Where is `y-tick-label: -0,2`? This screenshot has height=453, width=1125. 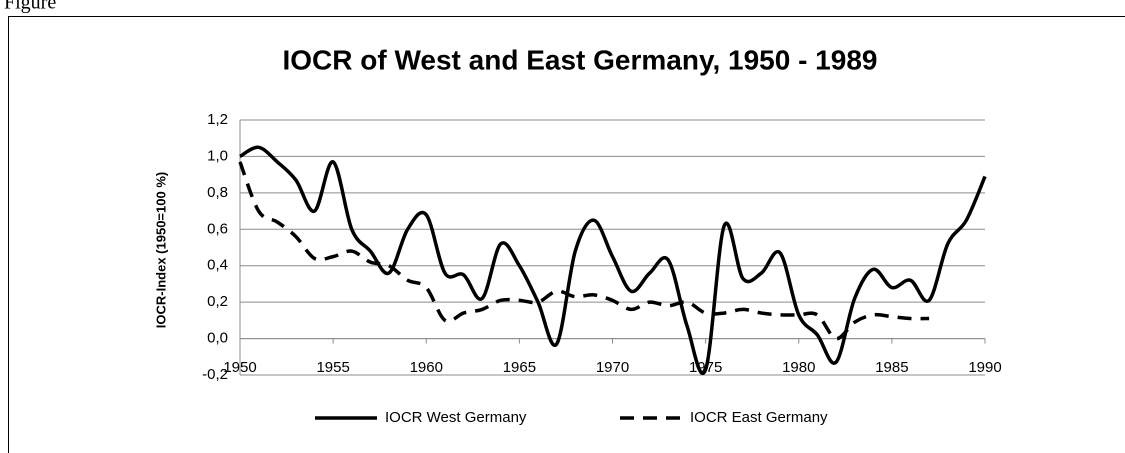
y-tick-label: -0,2 is located at coordinates (215, 374).